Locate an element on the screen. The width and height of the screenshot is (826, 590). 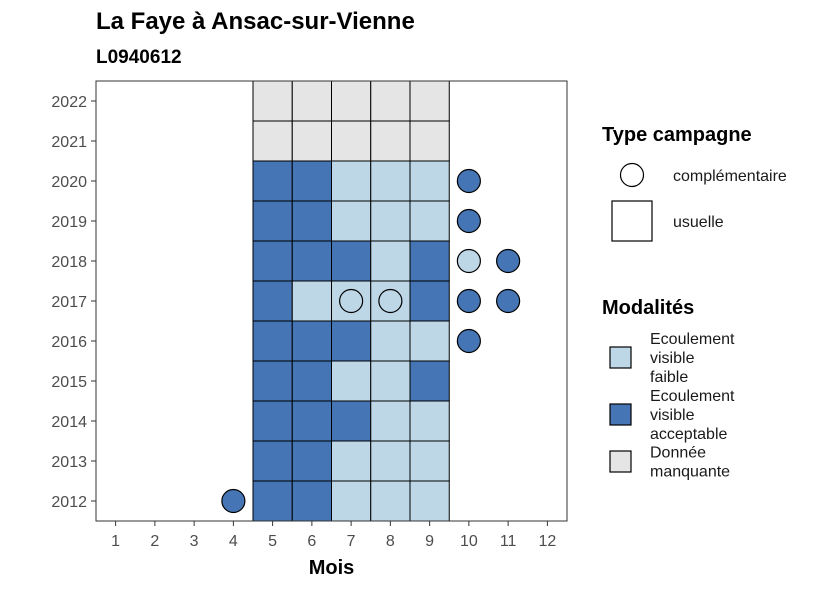
x-axis-title: Mois is located at coordinates (332, 568).